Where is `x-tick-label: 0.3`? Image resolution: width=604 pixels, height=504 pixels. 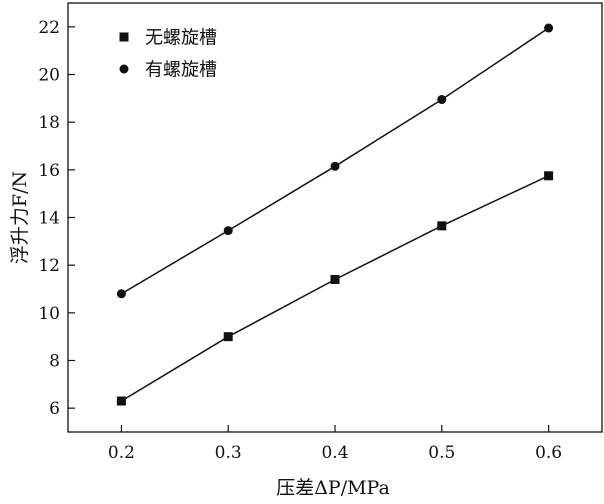 x-tick-label: 0.3 is located at coordinates (228, 453).